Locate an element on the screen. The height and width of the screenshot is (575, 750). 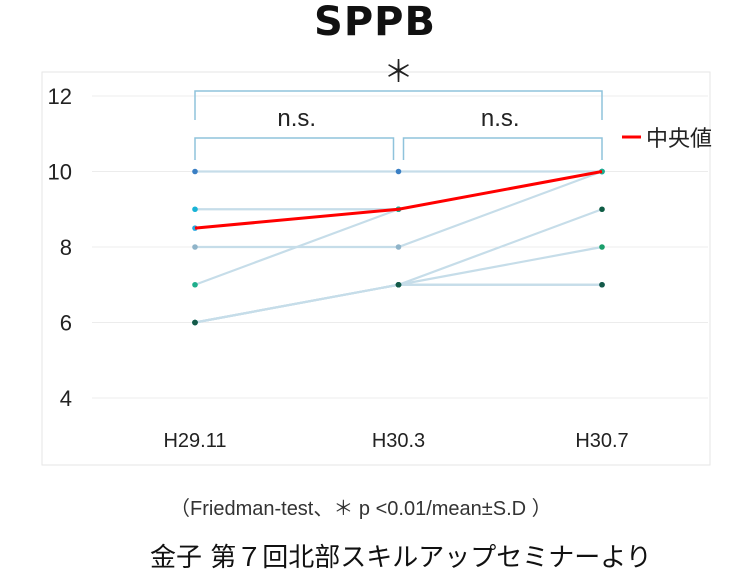
y-tick-label: 4 is located at coordinates (66, 398).